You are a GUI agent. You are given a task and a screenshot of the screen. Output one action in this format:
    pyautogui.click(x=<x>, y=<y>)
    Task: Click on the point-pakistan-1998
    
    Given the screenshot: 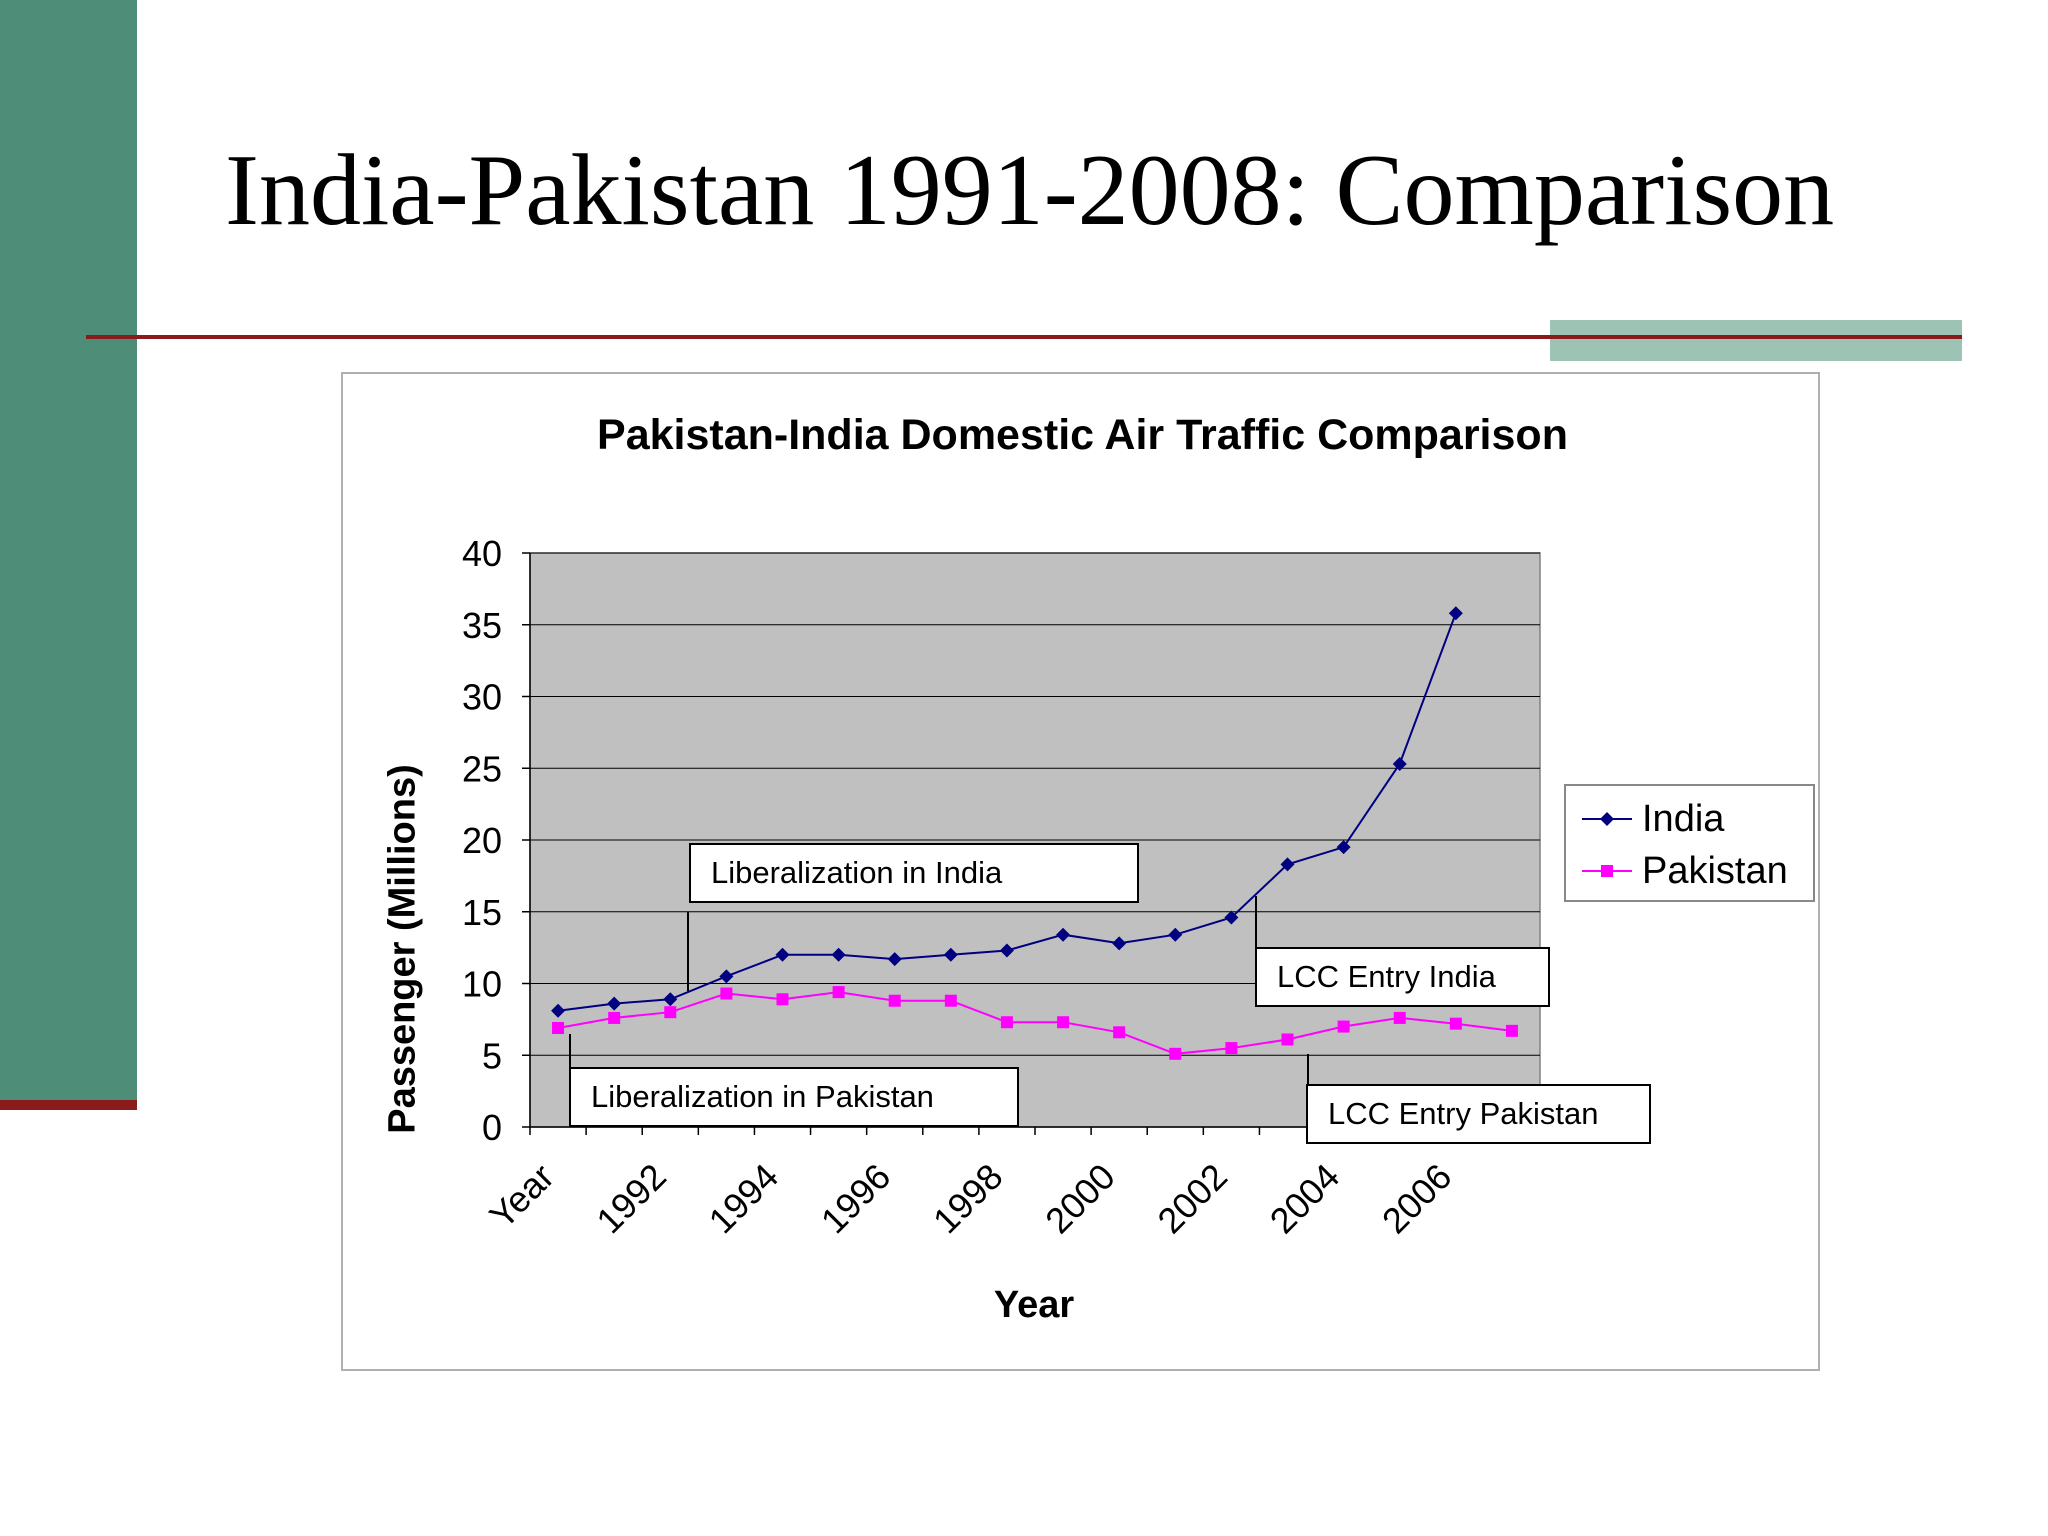 What is the action you would take?
    pyautogui.click(x=950, y=1000)
    